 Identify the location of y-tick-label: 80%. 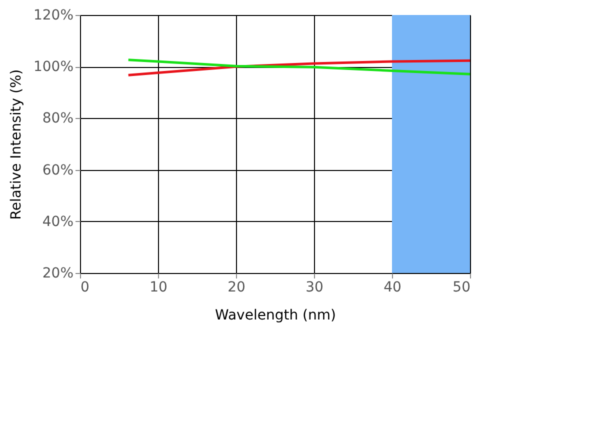
(58, 118).